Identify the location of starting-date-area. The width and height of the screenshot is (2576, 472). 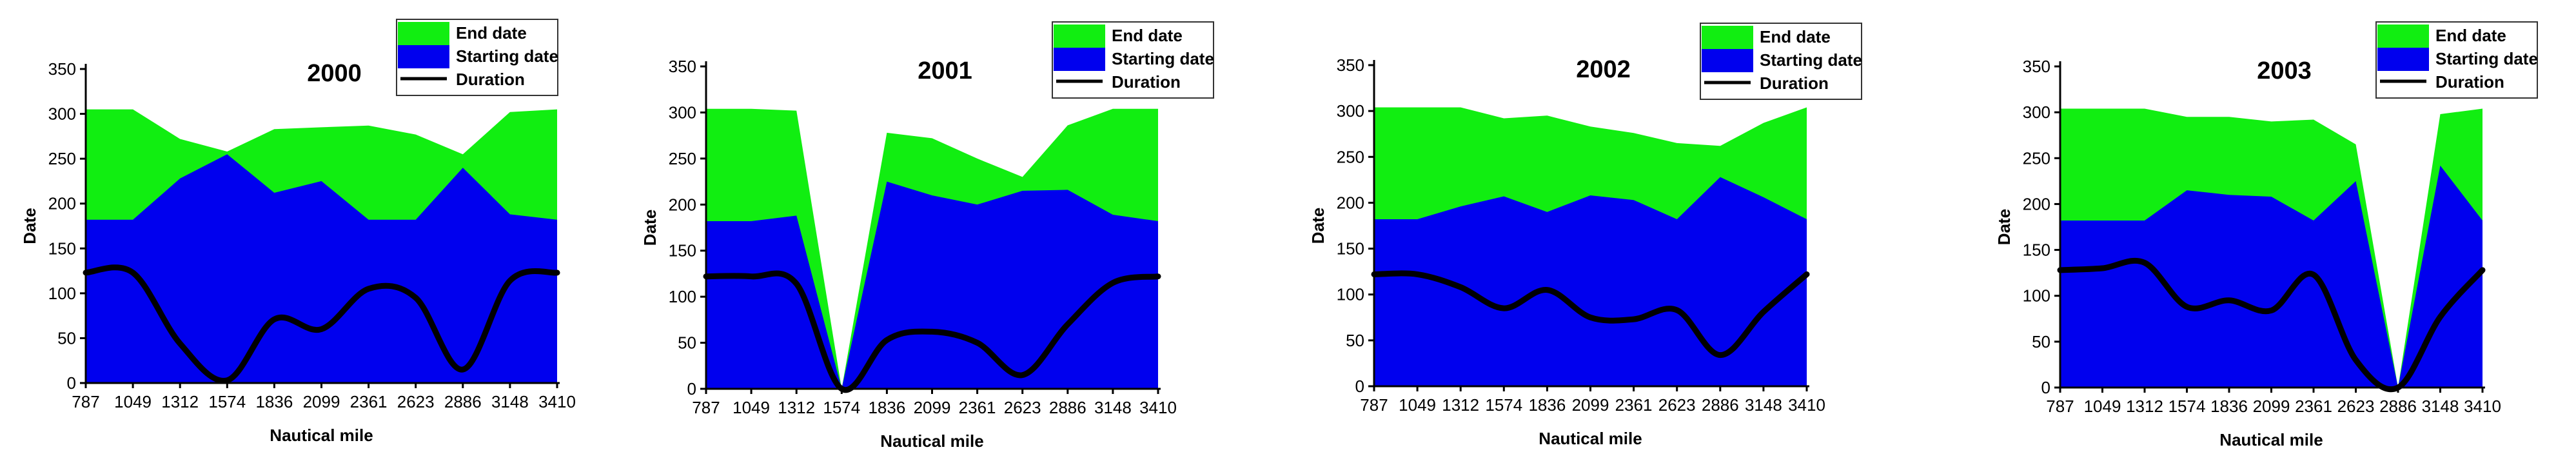
(2271, 277).